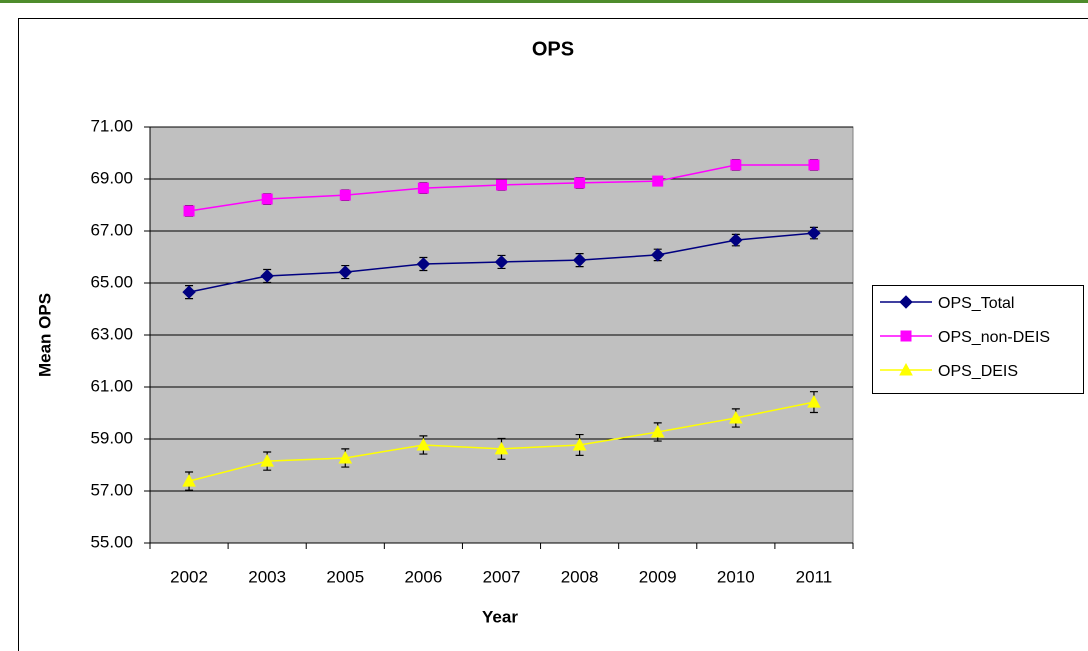  What do you see at coordinates (267, 576) in the screenshot?
I see `x-tick-label: 2003` at bounding box center [267, 576].